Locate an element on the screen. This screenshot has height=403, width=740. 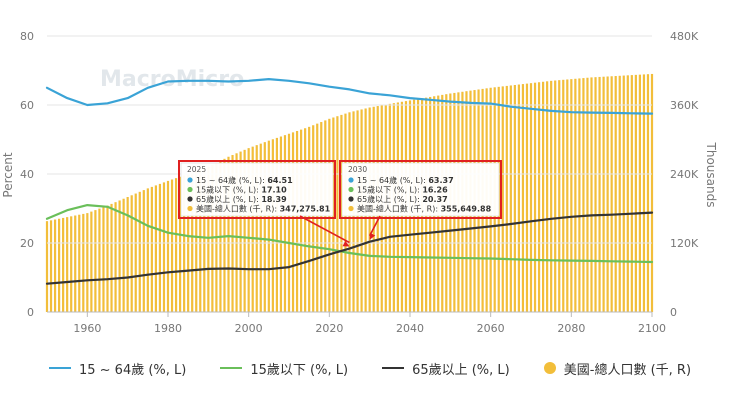
legend-item-under-15: 15歲以下 (%, L) is located at coordinates (284, 368).